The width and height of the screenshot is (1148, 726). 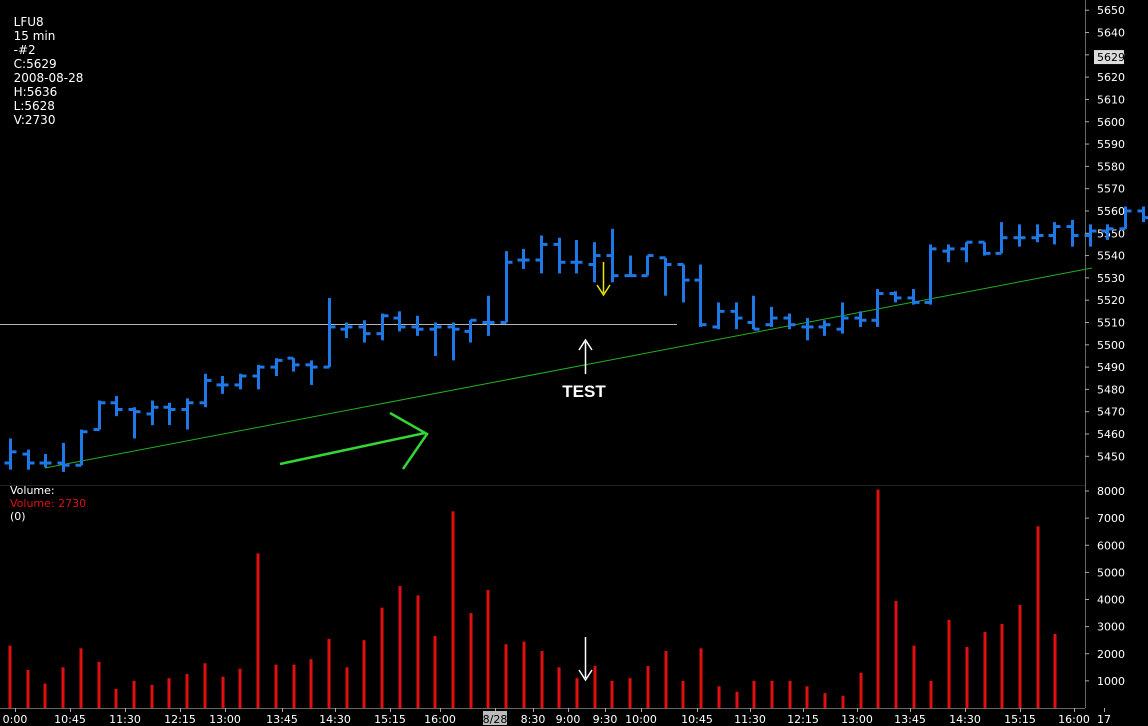 I want to click on price-tick-label: 5470, so click(x=1111, y=412).